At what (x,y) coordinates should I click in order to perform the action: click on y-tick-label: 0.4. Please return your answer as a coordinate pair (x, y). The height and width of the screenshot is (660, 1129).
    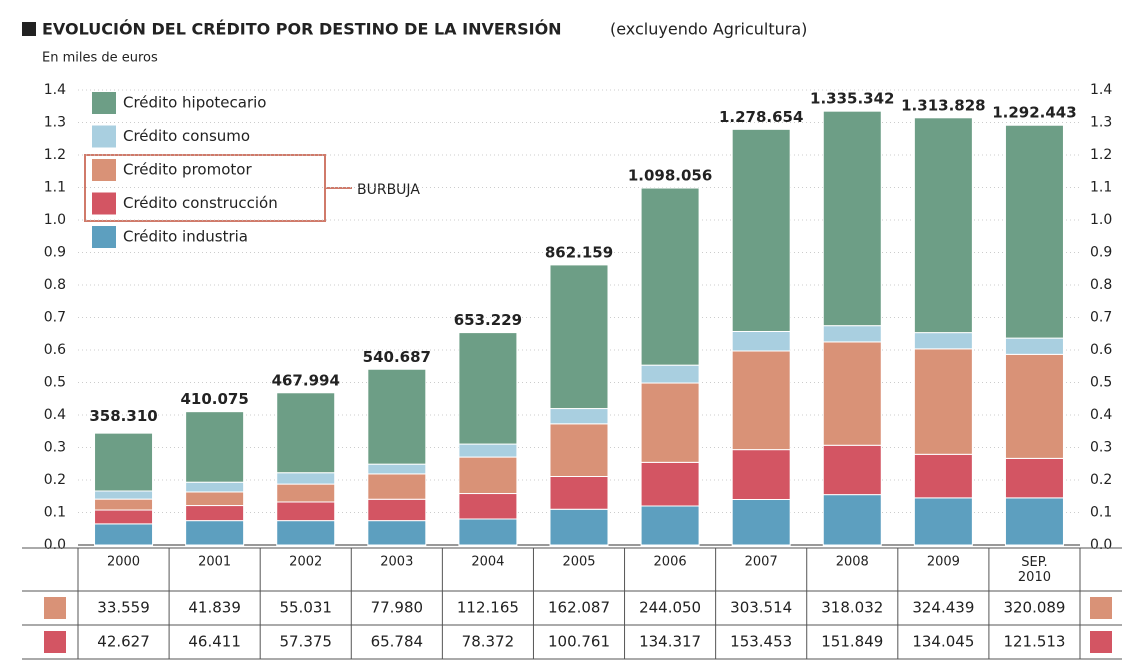
    Looking at the image, I should click on (55, 415).